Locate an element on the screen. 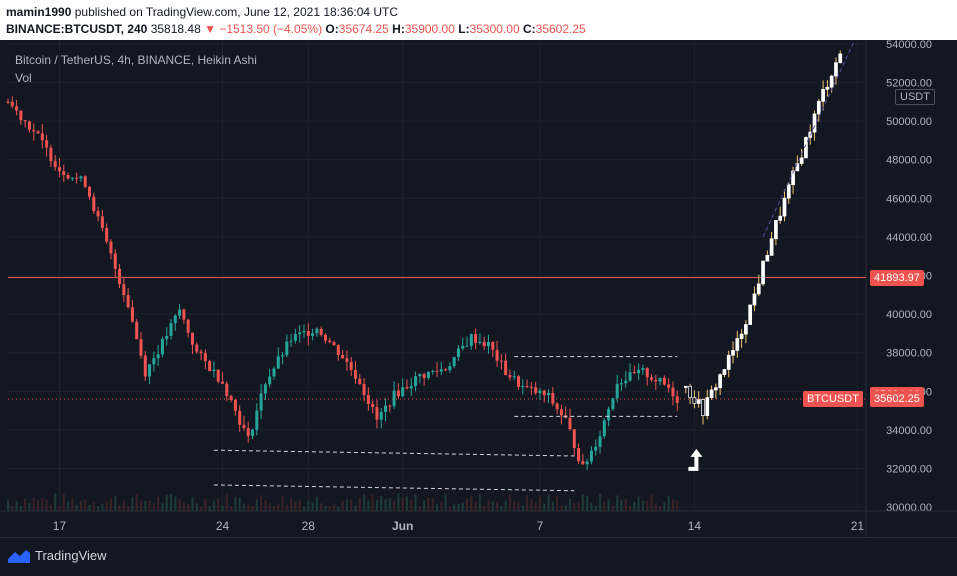  y-tick-label: 50000.00 is located at coordinates (909, 122).